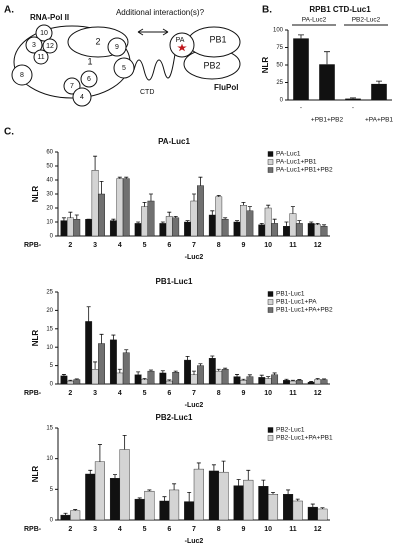 The height and width of the screenshot is (550, 398). What do you see at coordinates (340, 9) in the screenshot?
I see `chart-title: RPB1 CTD-Luc1` at bounding box center [340, 9].